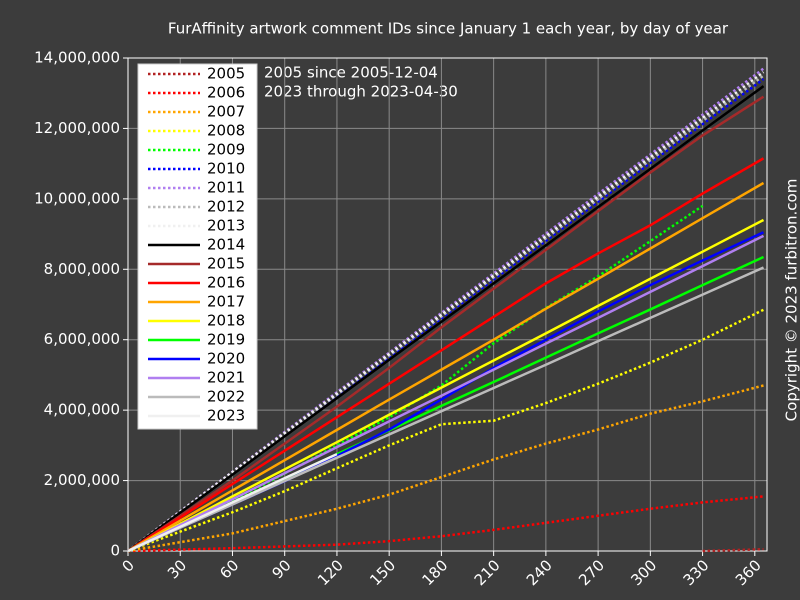  What do you see at coordinates (82, 480) in the screenshot?
I see `y-tick-label: 2,000,000` at bounding box center [82, 480].